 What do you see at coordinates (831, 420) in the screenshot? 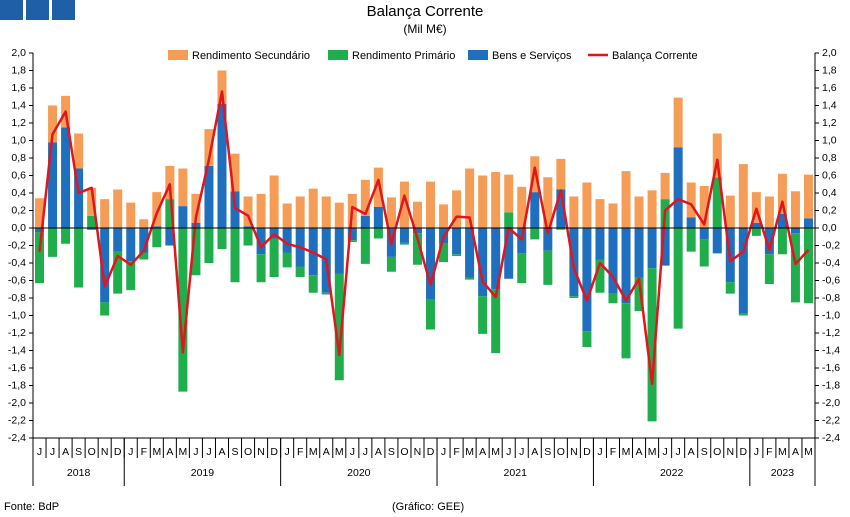
I see `y2-tick-label: -2,2` at bounding box center [831, 420].